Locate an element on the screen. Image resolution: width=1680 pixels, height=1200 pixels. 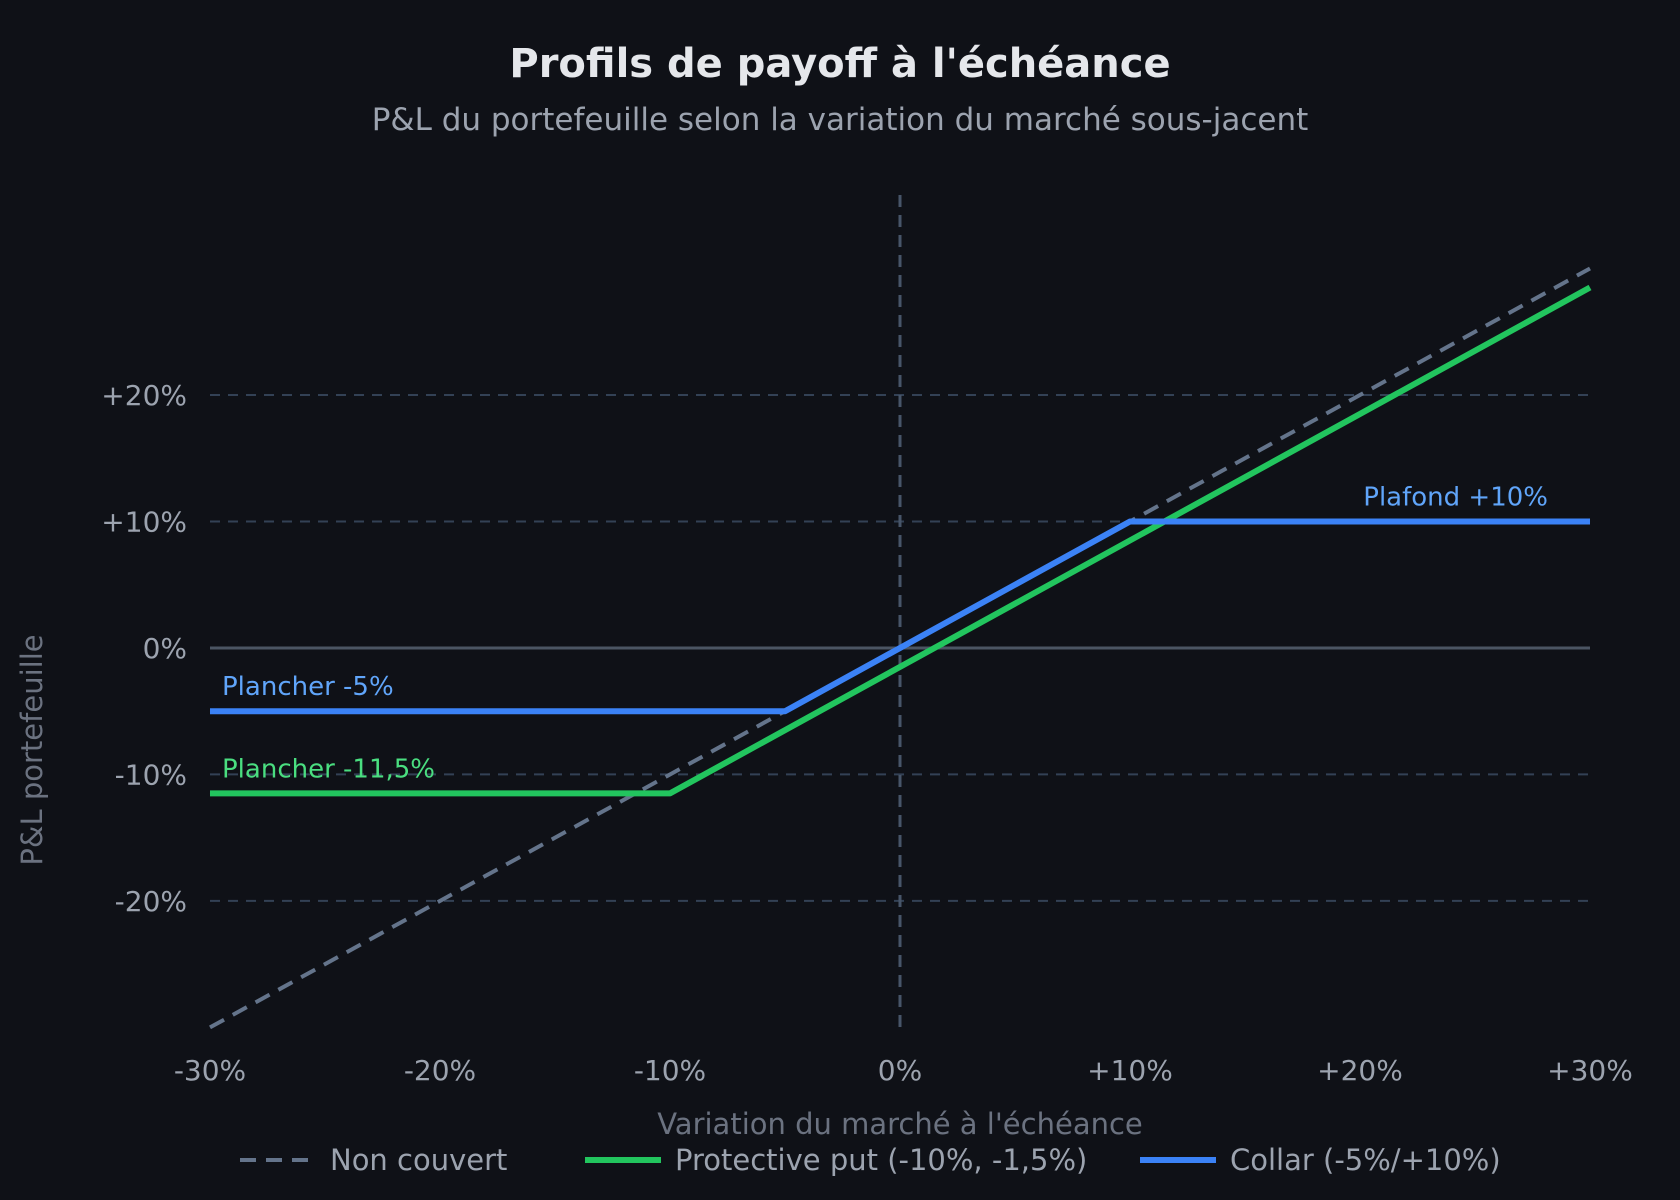
x-tick-label: +10% is located at coordinates (1130, 1070).